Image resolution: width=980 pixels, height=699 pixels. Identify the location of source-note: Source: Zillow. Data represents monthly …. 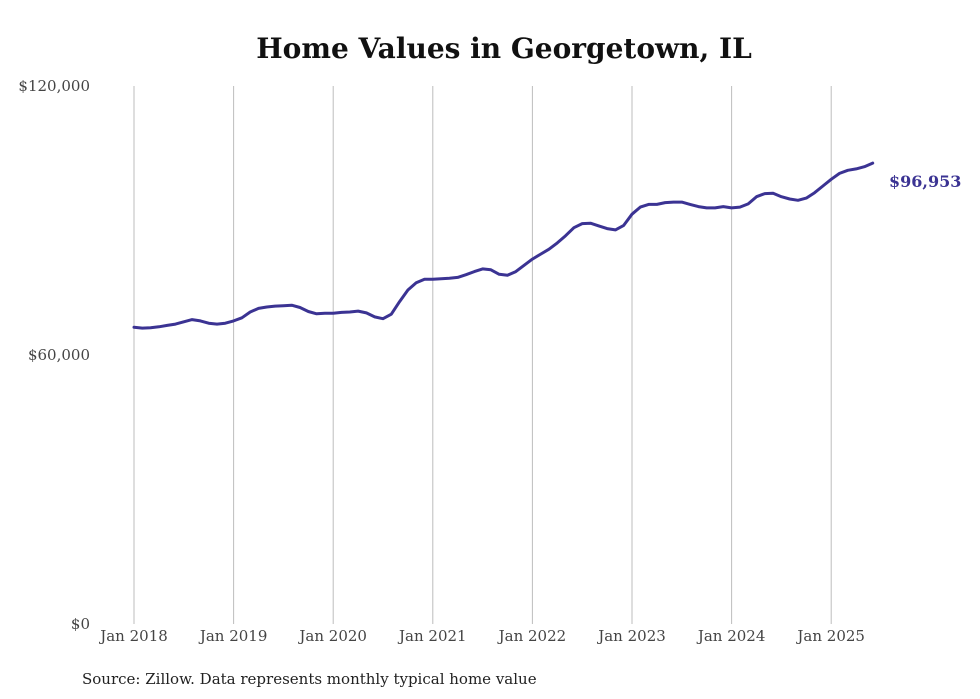
(309, 679).